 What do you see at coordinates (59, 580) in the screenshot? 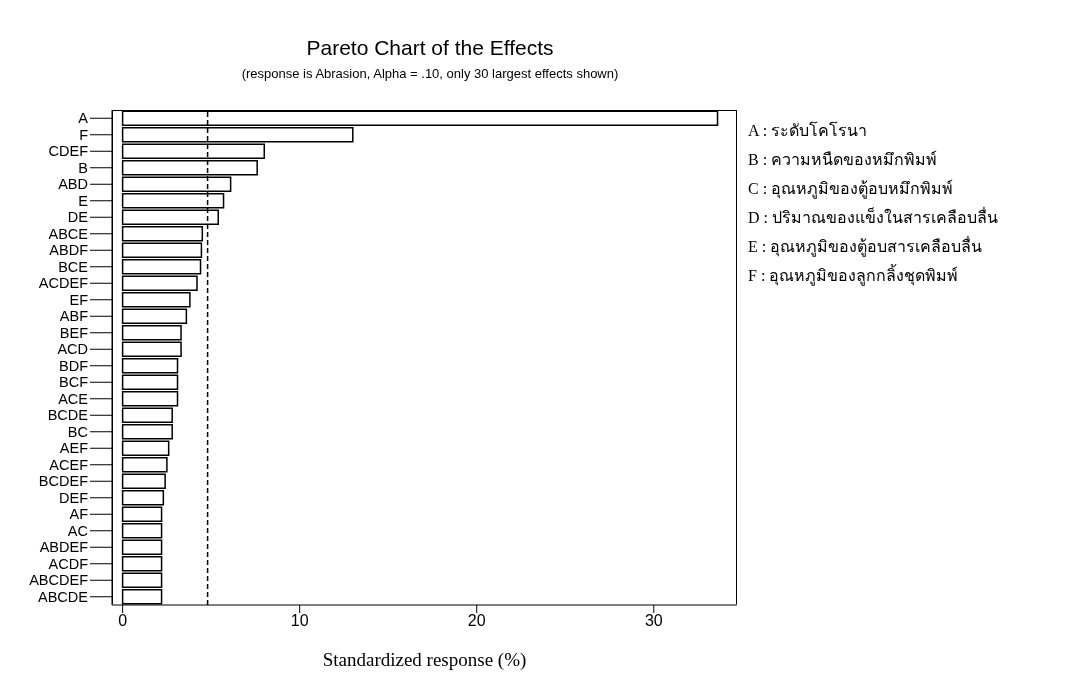
I see `y-tick-label: ABCDEF` at bounding box center [59, 580].